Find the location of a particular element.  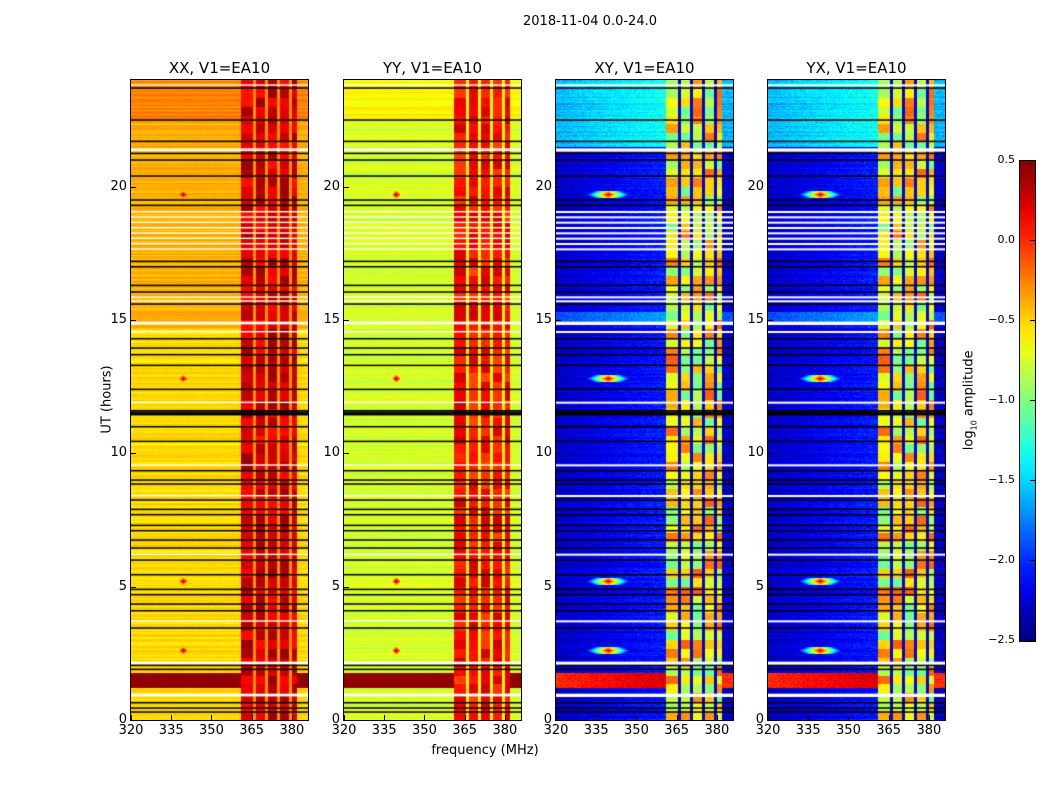

colorbar-label-sub: 10 is located at coordinates (974, 425).